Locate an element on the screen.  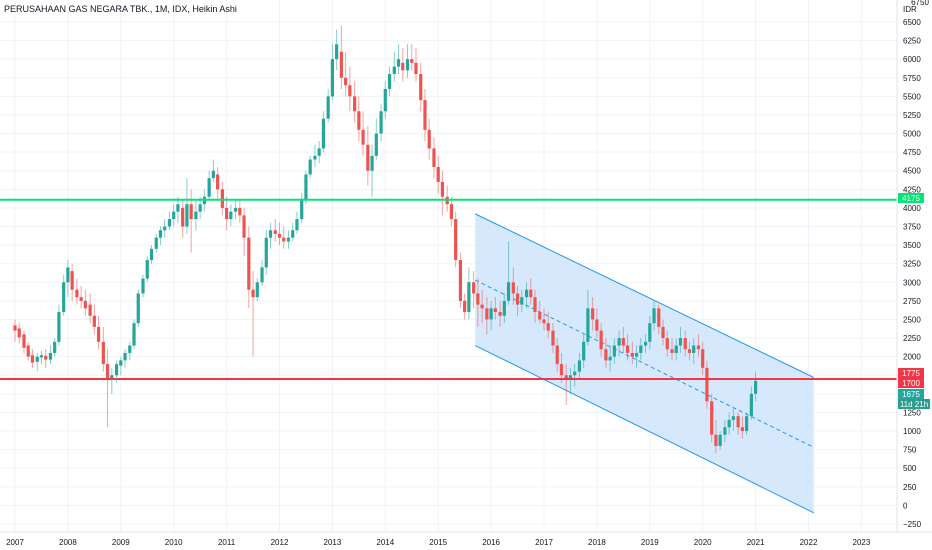
regression-channel-upper-line is located at coordinates (645, 295).